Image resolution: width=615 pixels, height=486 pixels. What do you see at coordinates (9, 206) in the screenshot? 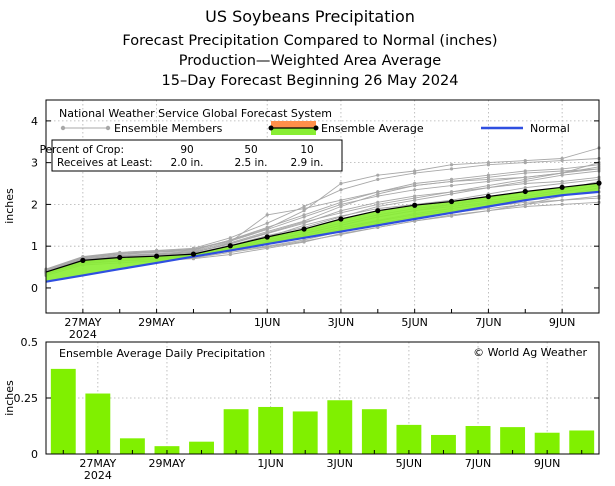
I see `top-y-axis-label: inches` at bounding box center [9, 206].